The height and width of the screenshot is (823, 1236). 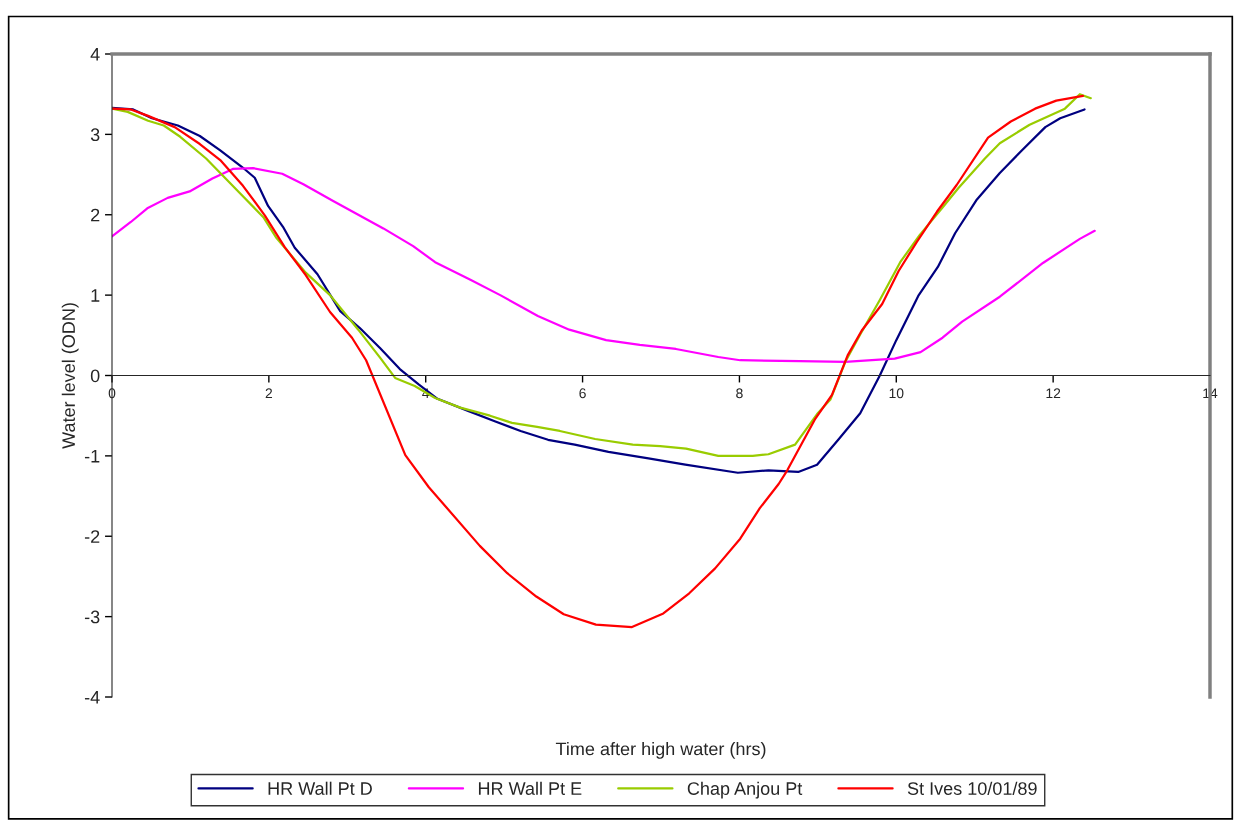 What do you see at coordinates (269, 393) in the screenshot?
I see `x-tick-label: 2` at bounding box center [269, 393].